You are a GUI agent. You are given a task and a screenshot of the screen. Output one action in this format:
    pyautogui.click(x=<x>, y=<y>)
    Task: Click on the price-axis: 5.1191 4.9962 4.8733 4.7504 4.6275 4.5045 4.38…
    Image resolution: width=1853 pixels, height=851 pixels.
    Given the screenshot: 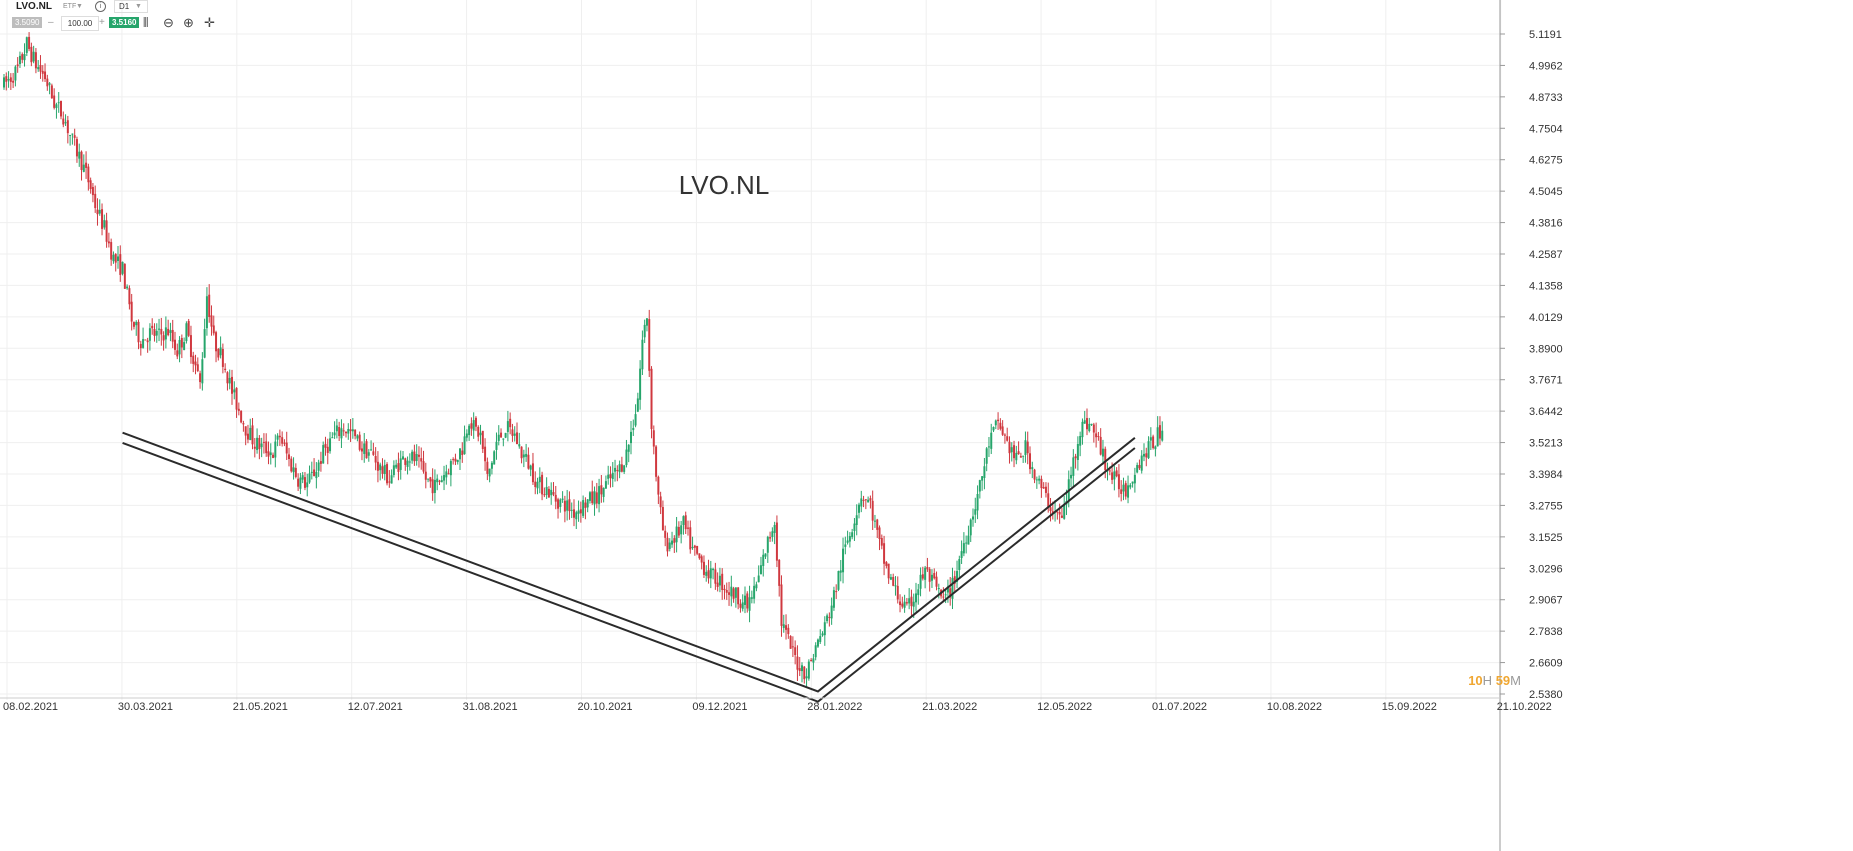 What is the action you would take?
    pyautogui.click(x=1531, y=425)
    